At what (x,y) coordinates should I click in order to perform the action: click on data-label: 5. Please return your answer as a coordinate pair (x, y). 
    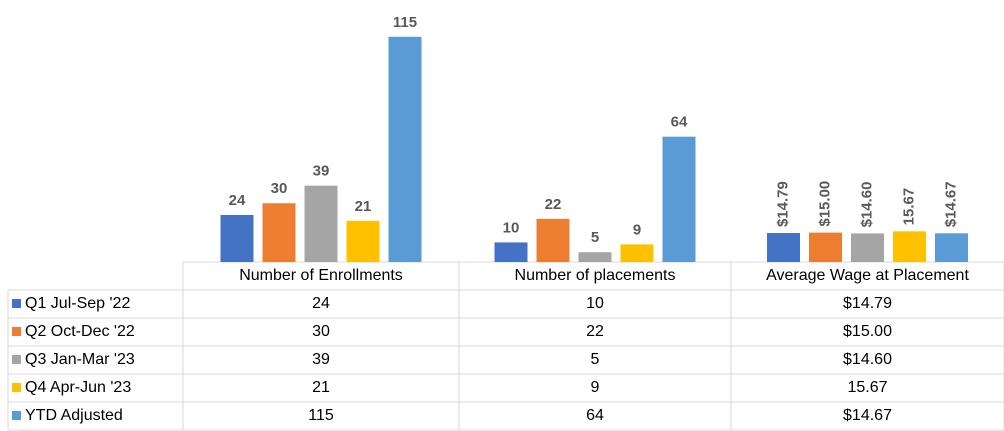
    Looking at the image, I should click on (595, 237).